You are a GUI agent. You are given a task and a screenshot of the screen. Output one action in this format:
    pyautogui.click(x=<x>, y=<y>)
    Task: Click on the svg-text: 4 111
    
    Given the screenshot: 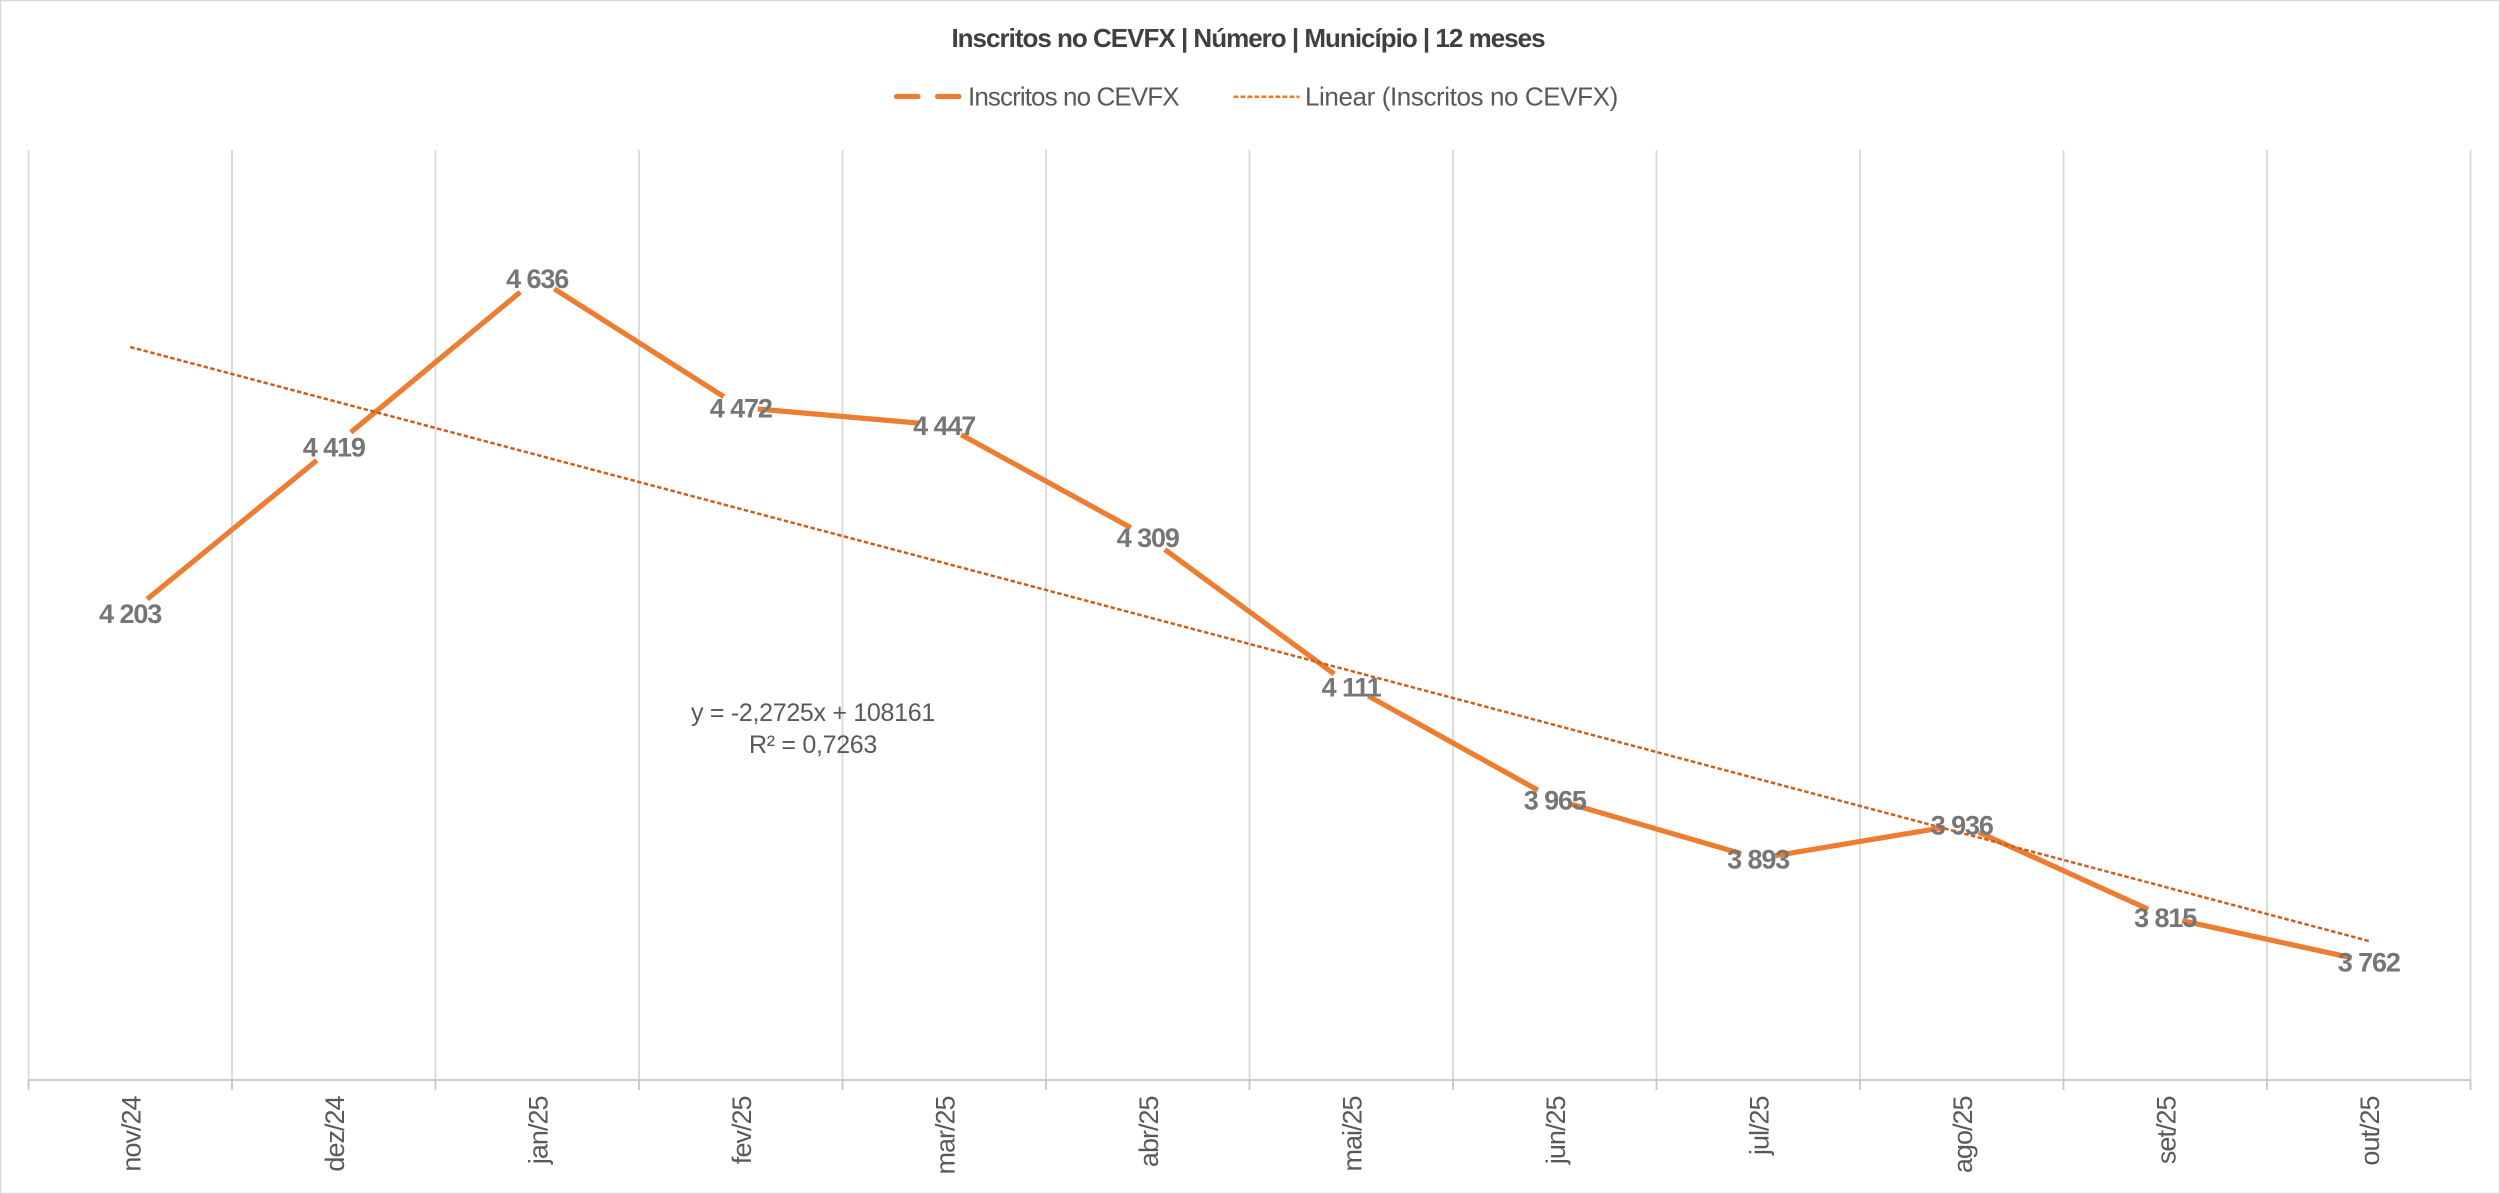 What is the action you would take?
    pyautogui.click(x=1352, y=687)
    